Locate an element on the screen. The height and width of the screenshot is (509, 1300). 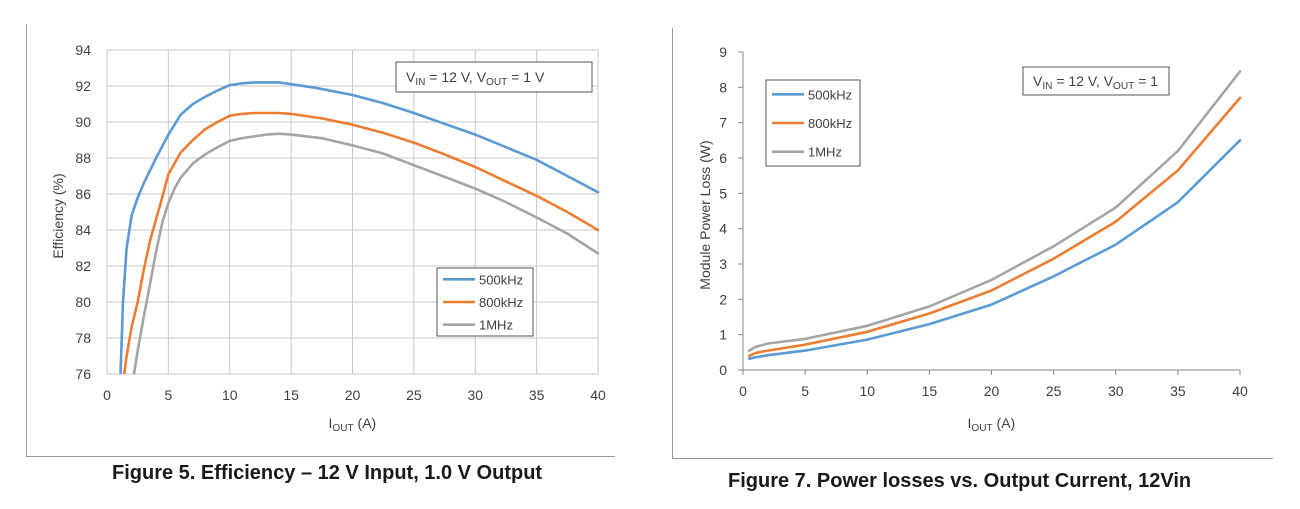
y-tick-label: 0 is located at coordinates (723, 370).